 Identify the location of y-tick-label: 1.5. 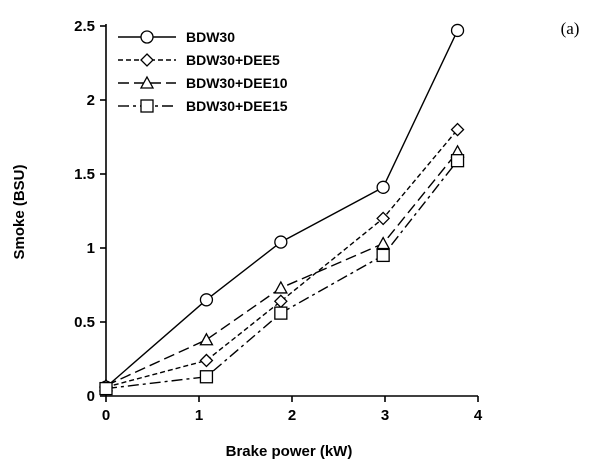
(84, 174).